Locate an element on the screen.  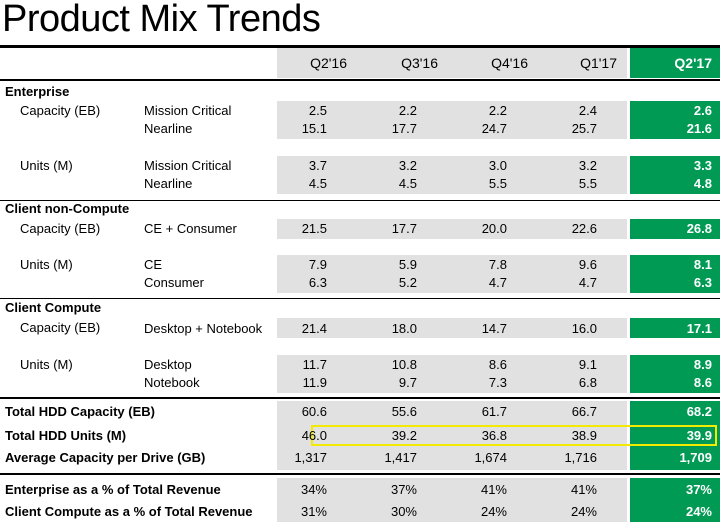
table-cell: 1,417 is located at coordinates (400, 457).